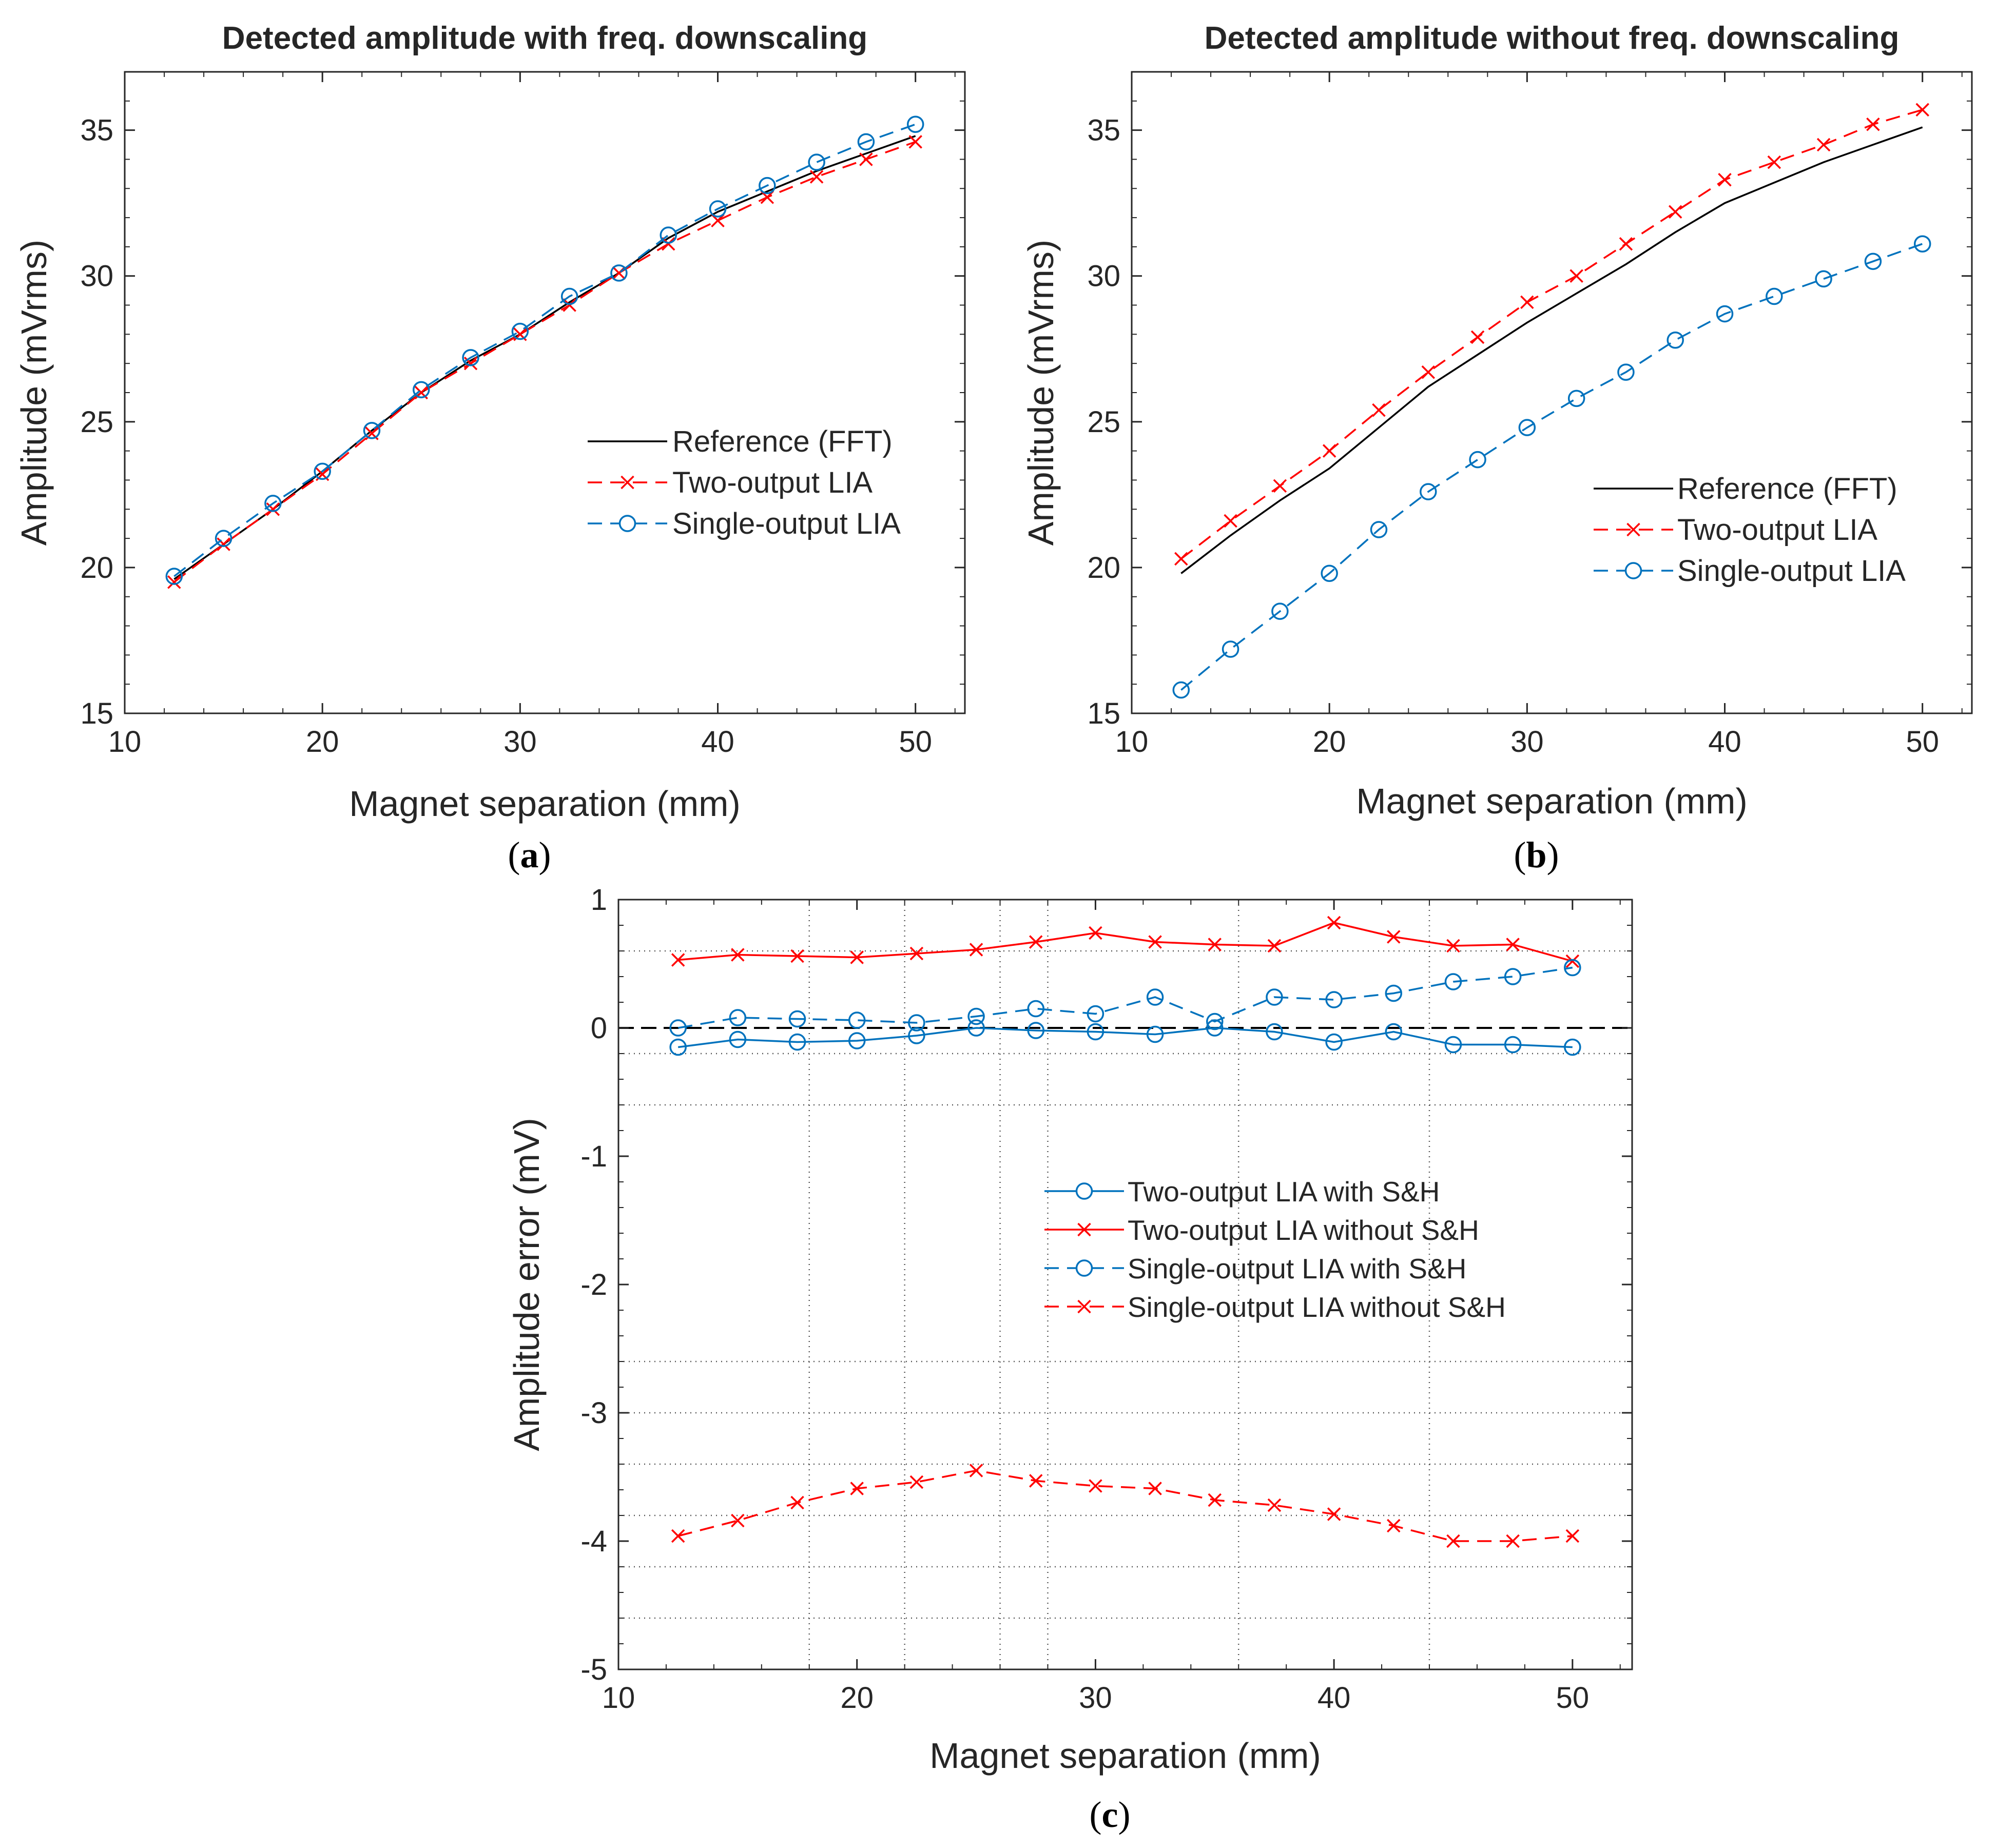  Describe the element at coordinates (1297, 1269) in the screenshot. I see `panel-c-legend-label-2: Single-output LIA with S&H` at that location.